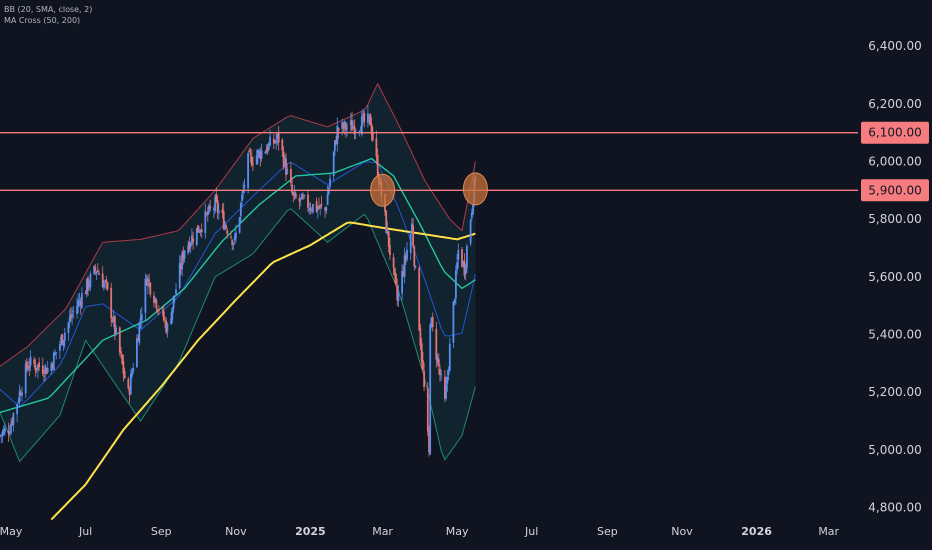 The height and width of the screenshot is (550, 932). I want to click on x-tick-label: 2026, so click(756, 531).